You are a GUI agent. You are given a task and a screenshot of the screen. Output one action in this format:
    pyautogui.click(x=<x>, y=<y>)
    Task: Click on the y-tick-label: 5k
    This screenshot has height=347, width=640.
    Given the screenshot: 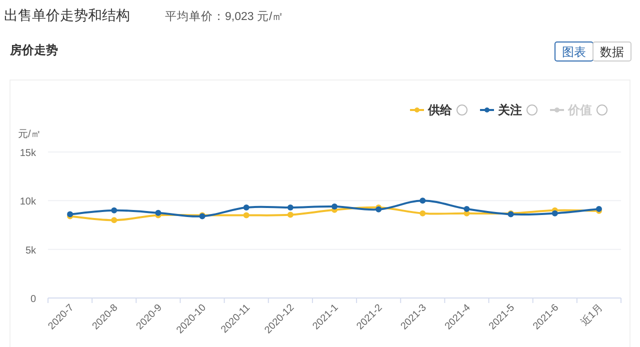 What is the action you would take?
    pyautogui.click(x=31, y=250)
    